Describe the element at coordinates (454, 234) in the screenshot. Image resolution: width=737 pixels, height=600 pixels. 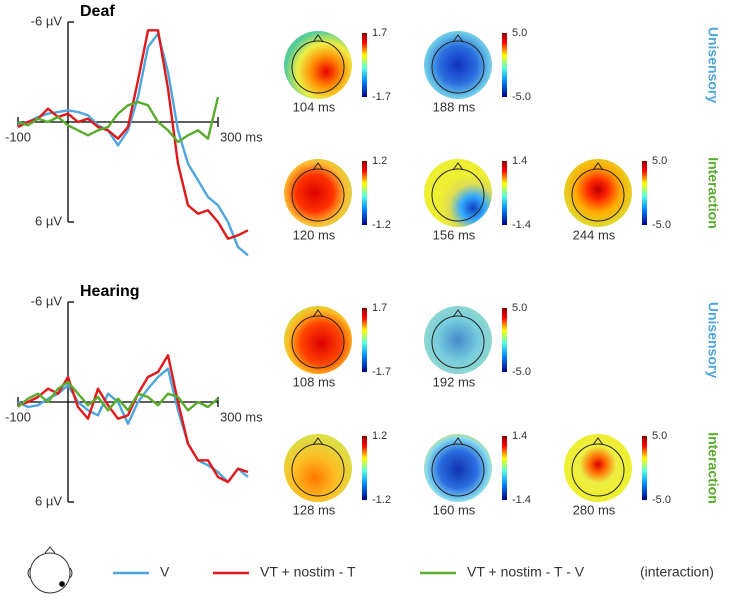
I see `map-time: 156 ms` at that location.